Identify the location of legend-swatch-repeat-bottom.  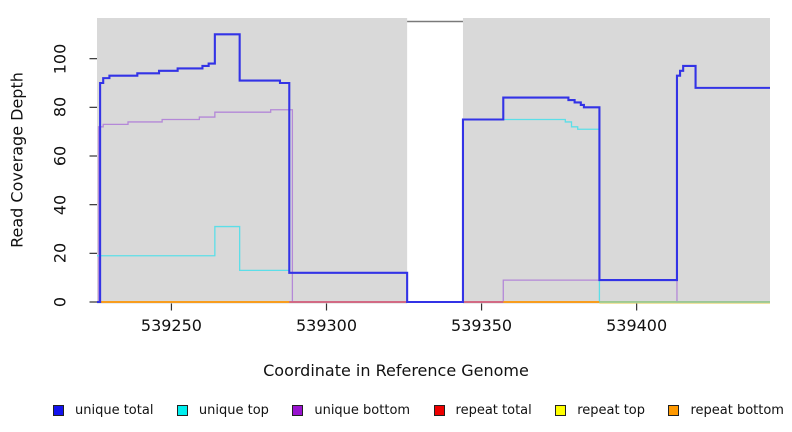
(674, 410).